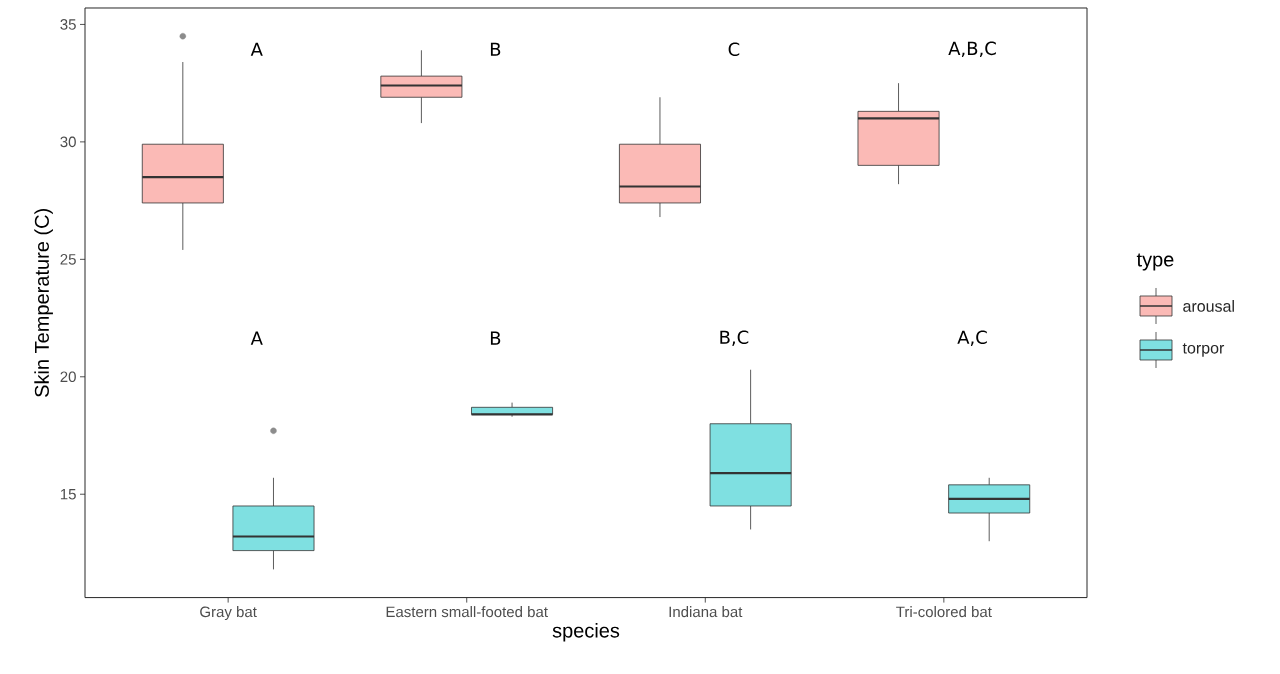  I want to click on x-tick-label: Eastern small-footed bat, so click(467, 612).